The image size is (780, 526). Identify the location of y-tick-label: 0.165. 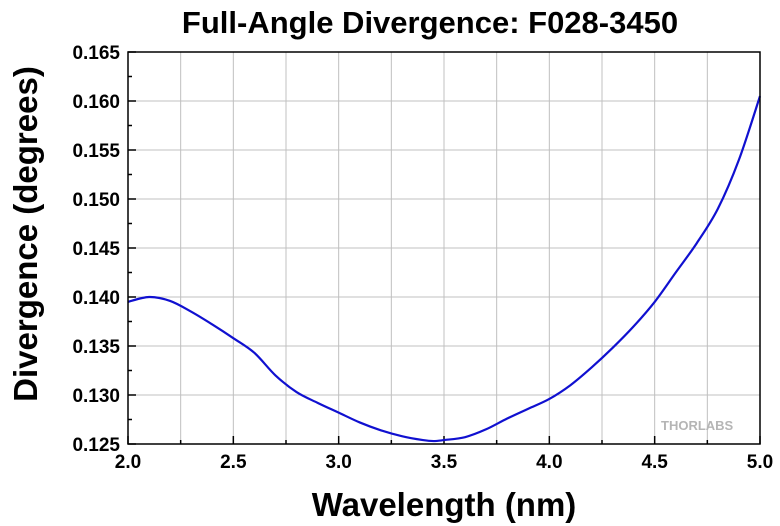
(96, 53).